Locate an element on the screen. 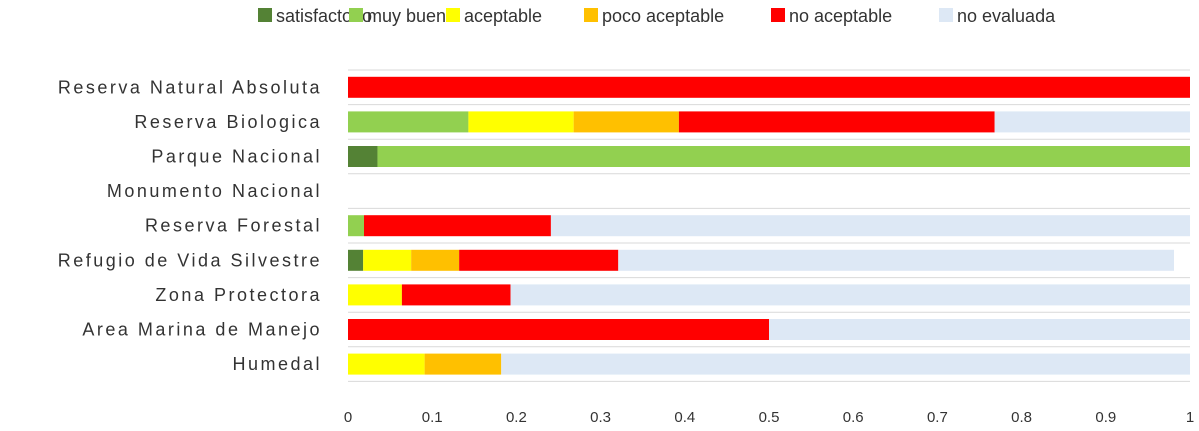  legend-item-aceptable: aceptable is located at coordinates (494, 16).